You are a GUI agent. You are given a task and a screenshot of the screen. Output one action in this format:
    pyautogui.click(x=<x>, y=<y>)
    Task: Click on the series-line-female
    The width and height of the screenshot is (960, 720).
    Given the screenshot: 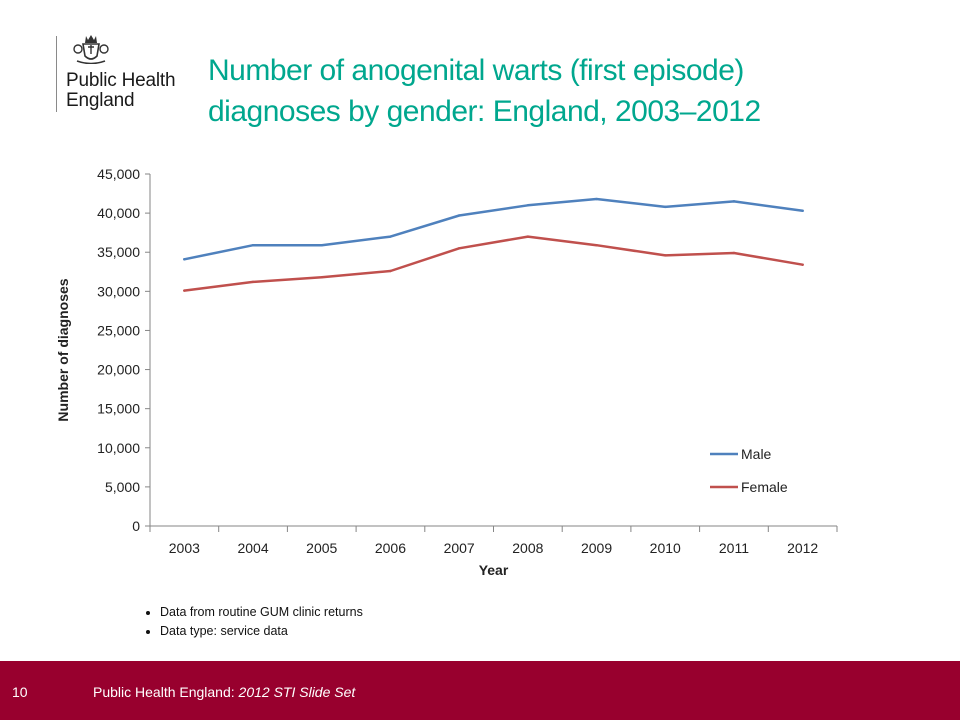 What is the action you would take?
    pyautogui.click(x=493, y=263)
    